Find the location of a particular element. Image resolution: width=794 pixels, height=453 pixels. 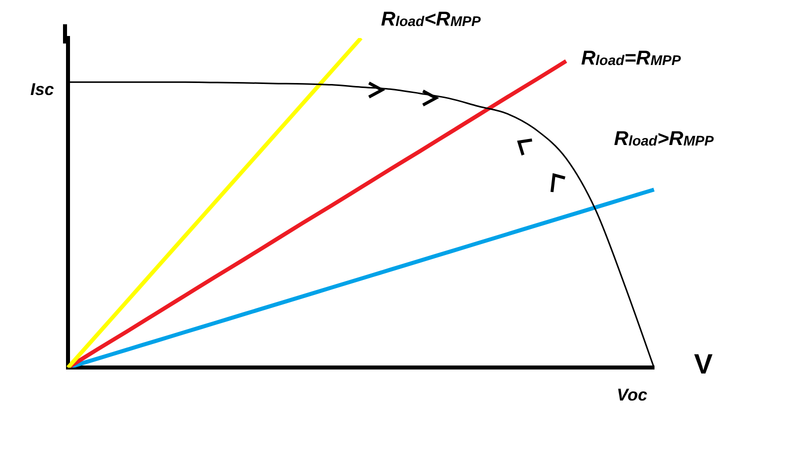

series-label: Rload<RMPP is located at coordinates (431, 19).